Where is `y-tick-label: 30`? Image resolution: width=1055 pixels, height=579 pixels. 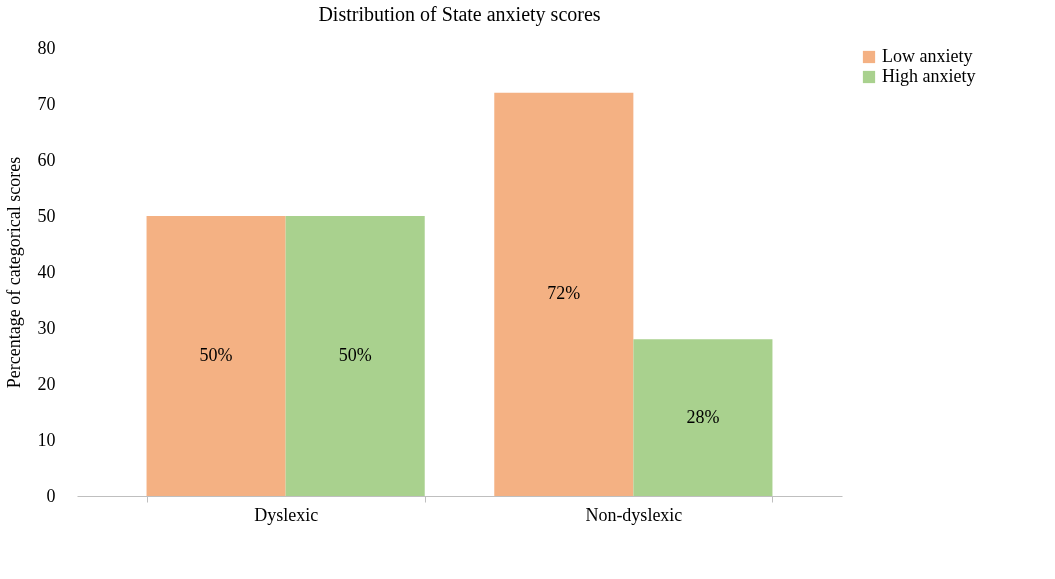 y-tick-label: 30 is located at coordinates (46, 327).